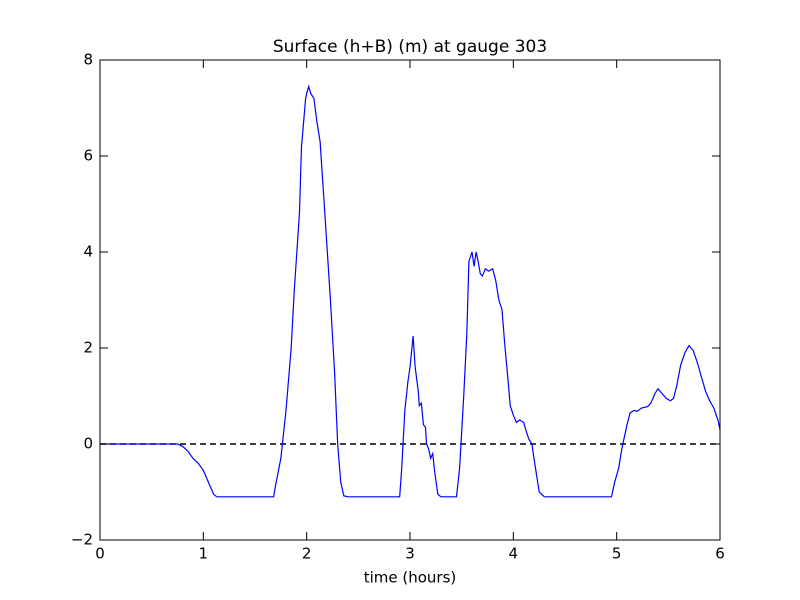 The width and height of the screenshot is (800, 600). I want to click on chart-title: Surface (h+B) (m) at gauge 303, so click(410, 47).